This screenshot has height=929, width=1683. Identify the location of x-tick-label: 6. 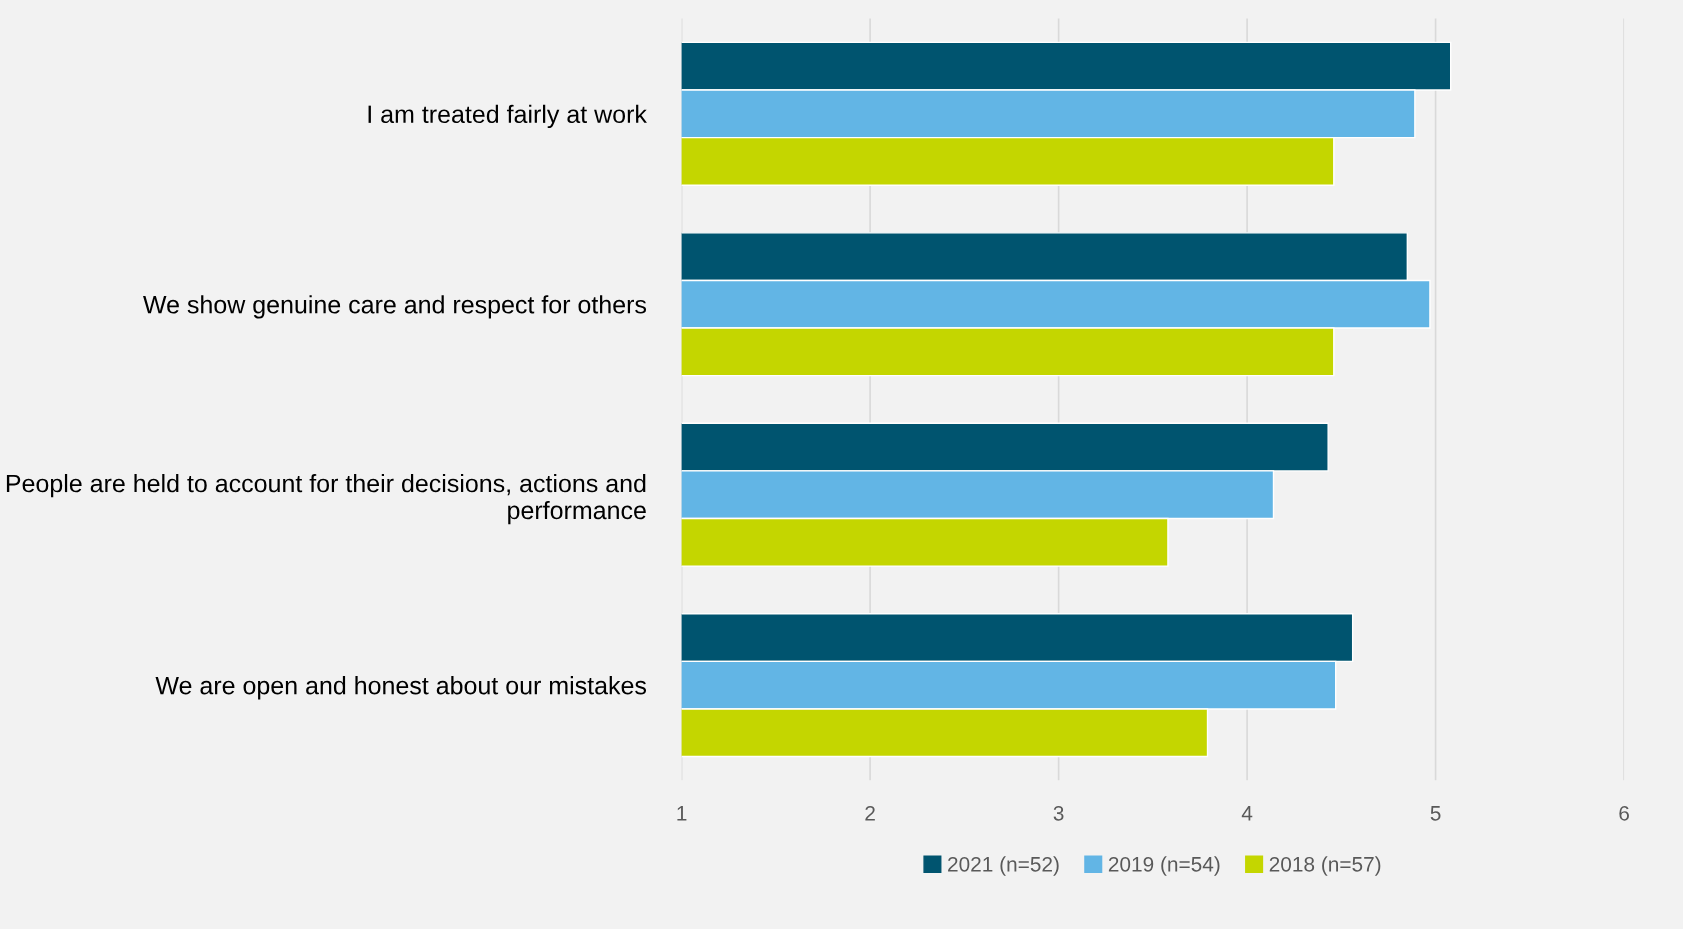
(1624, 813).